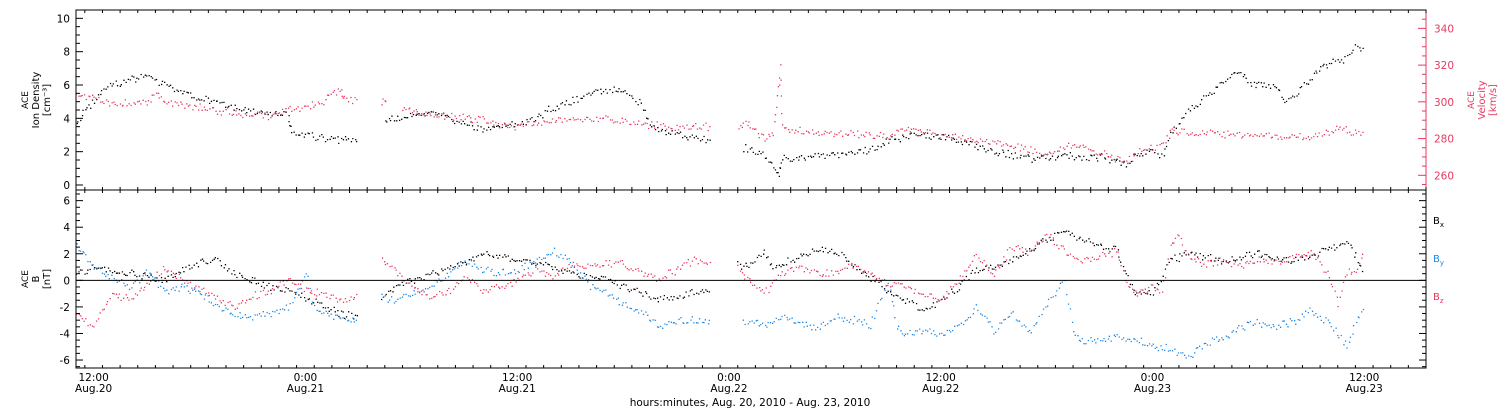 The width and height of the screenshot is (1500, 410). Describe the element at coordinates (1493, 100) in the screenshot. I see `right-y-axis-title-line: [km/s]` at that location.